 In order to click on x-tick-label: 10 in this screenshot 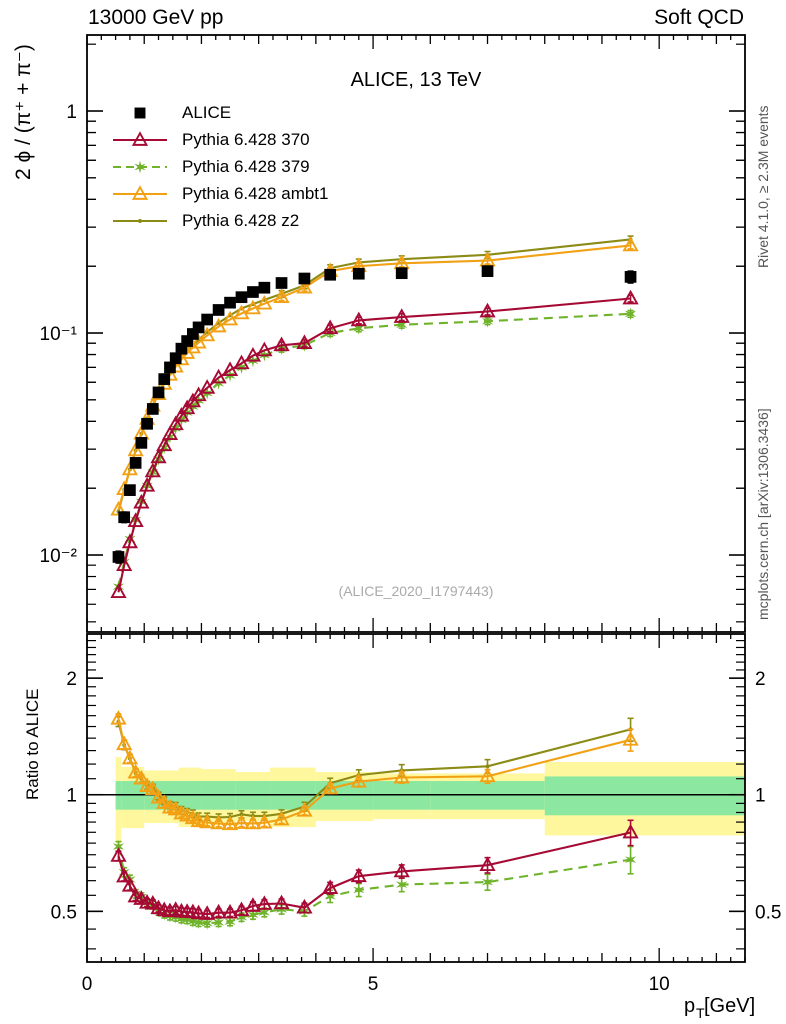, I will do `click(659, 984)`.